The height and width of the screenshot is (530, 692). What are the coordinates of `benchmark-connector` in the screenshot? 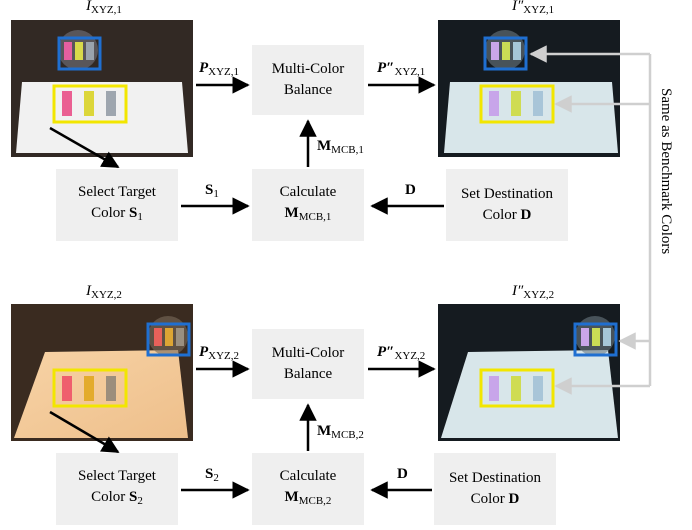 It's located at (590, 220).